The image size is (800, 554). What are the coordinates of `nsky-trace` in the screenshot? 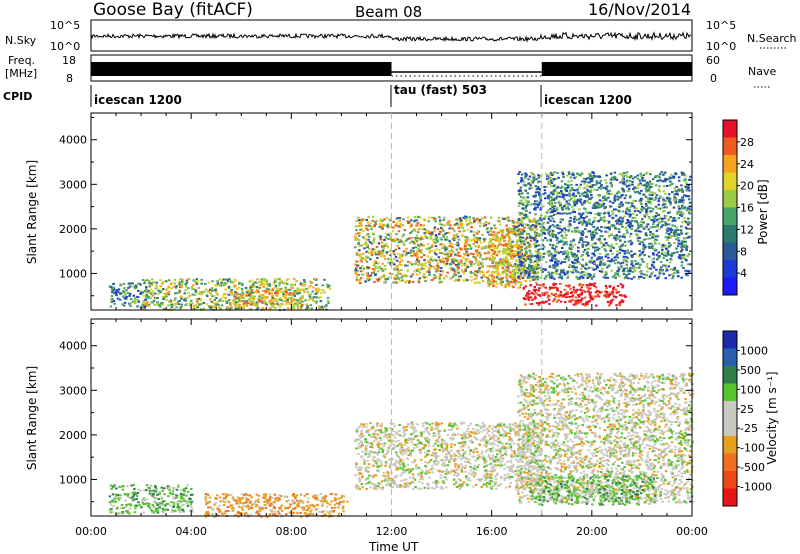 It's located at (391, 37).